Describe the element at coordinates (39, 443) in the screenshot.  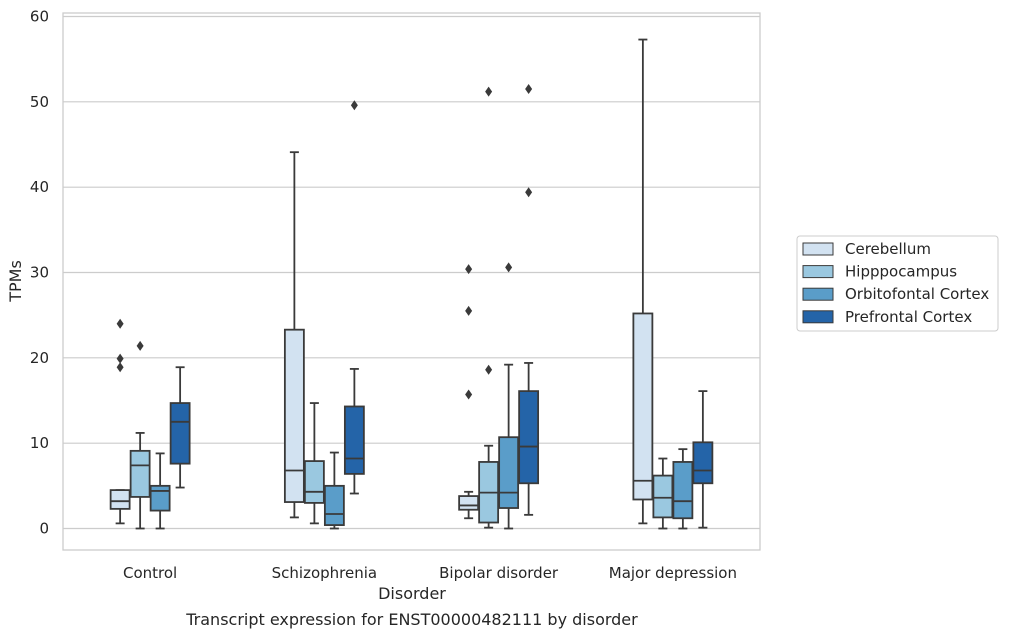
I see `y-tick-label: 10` at that location.